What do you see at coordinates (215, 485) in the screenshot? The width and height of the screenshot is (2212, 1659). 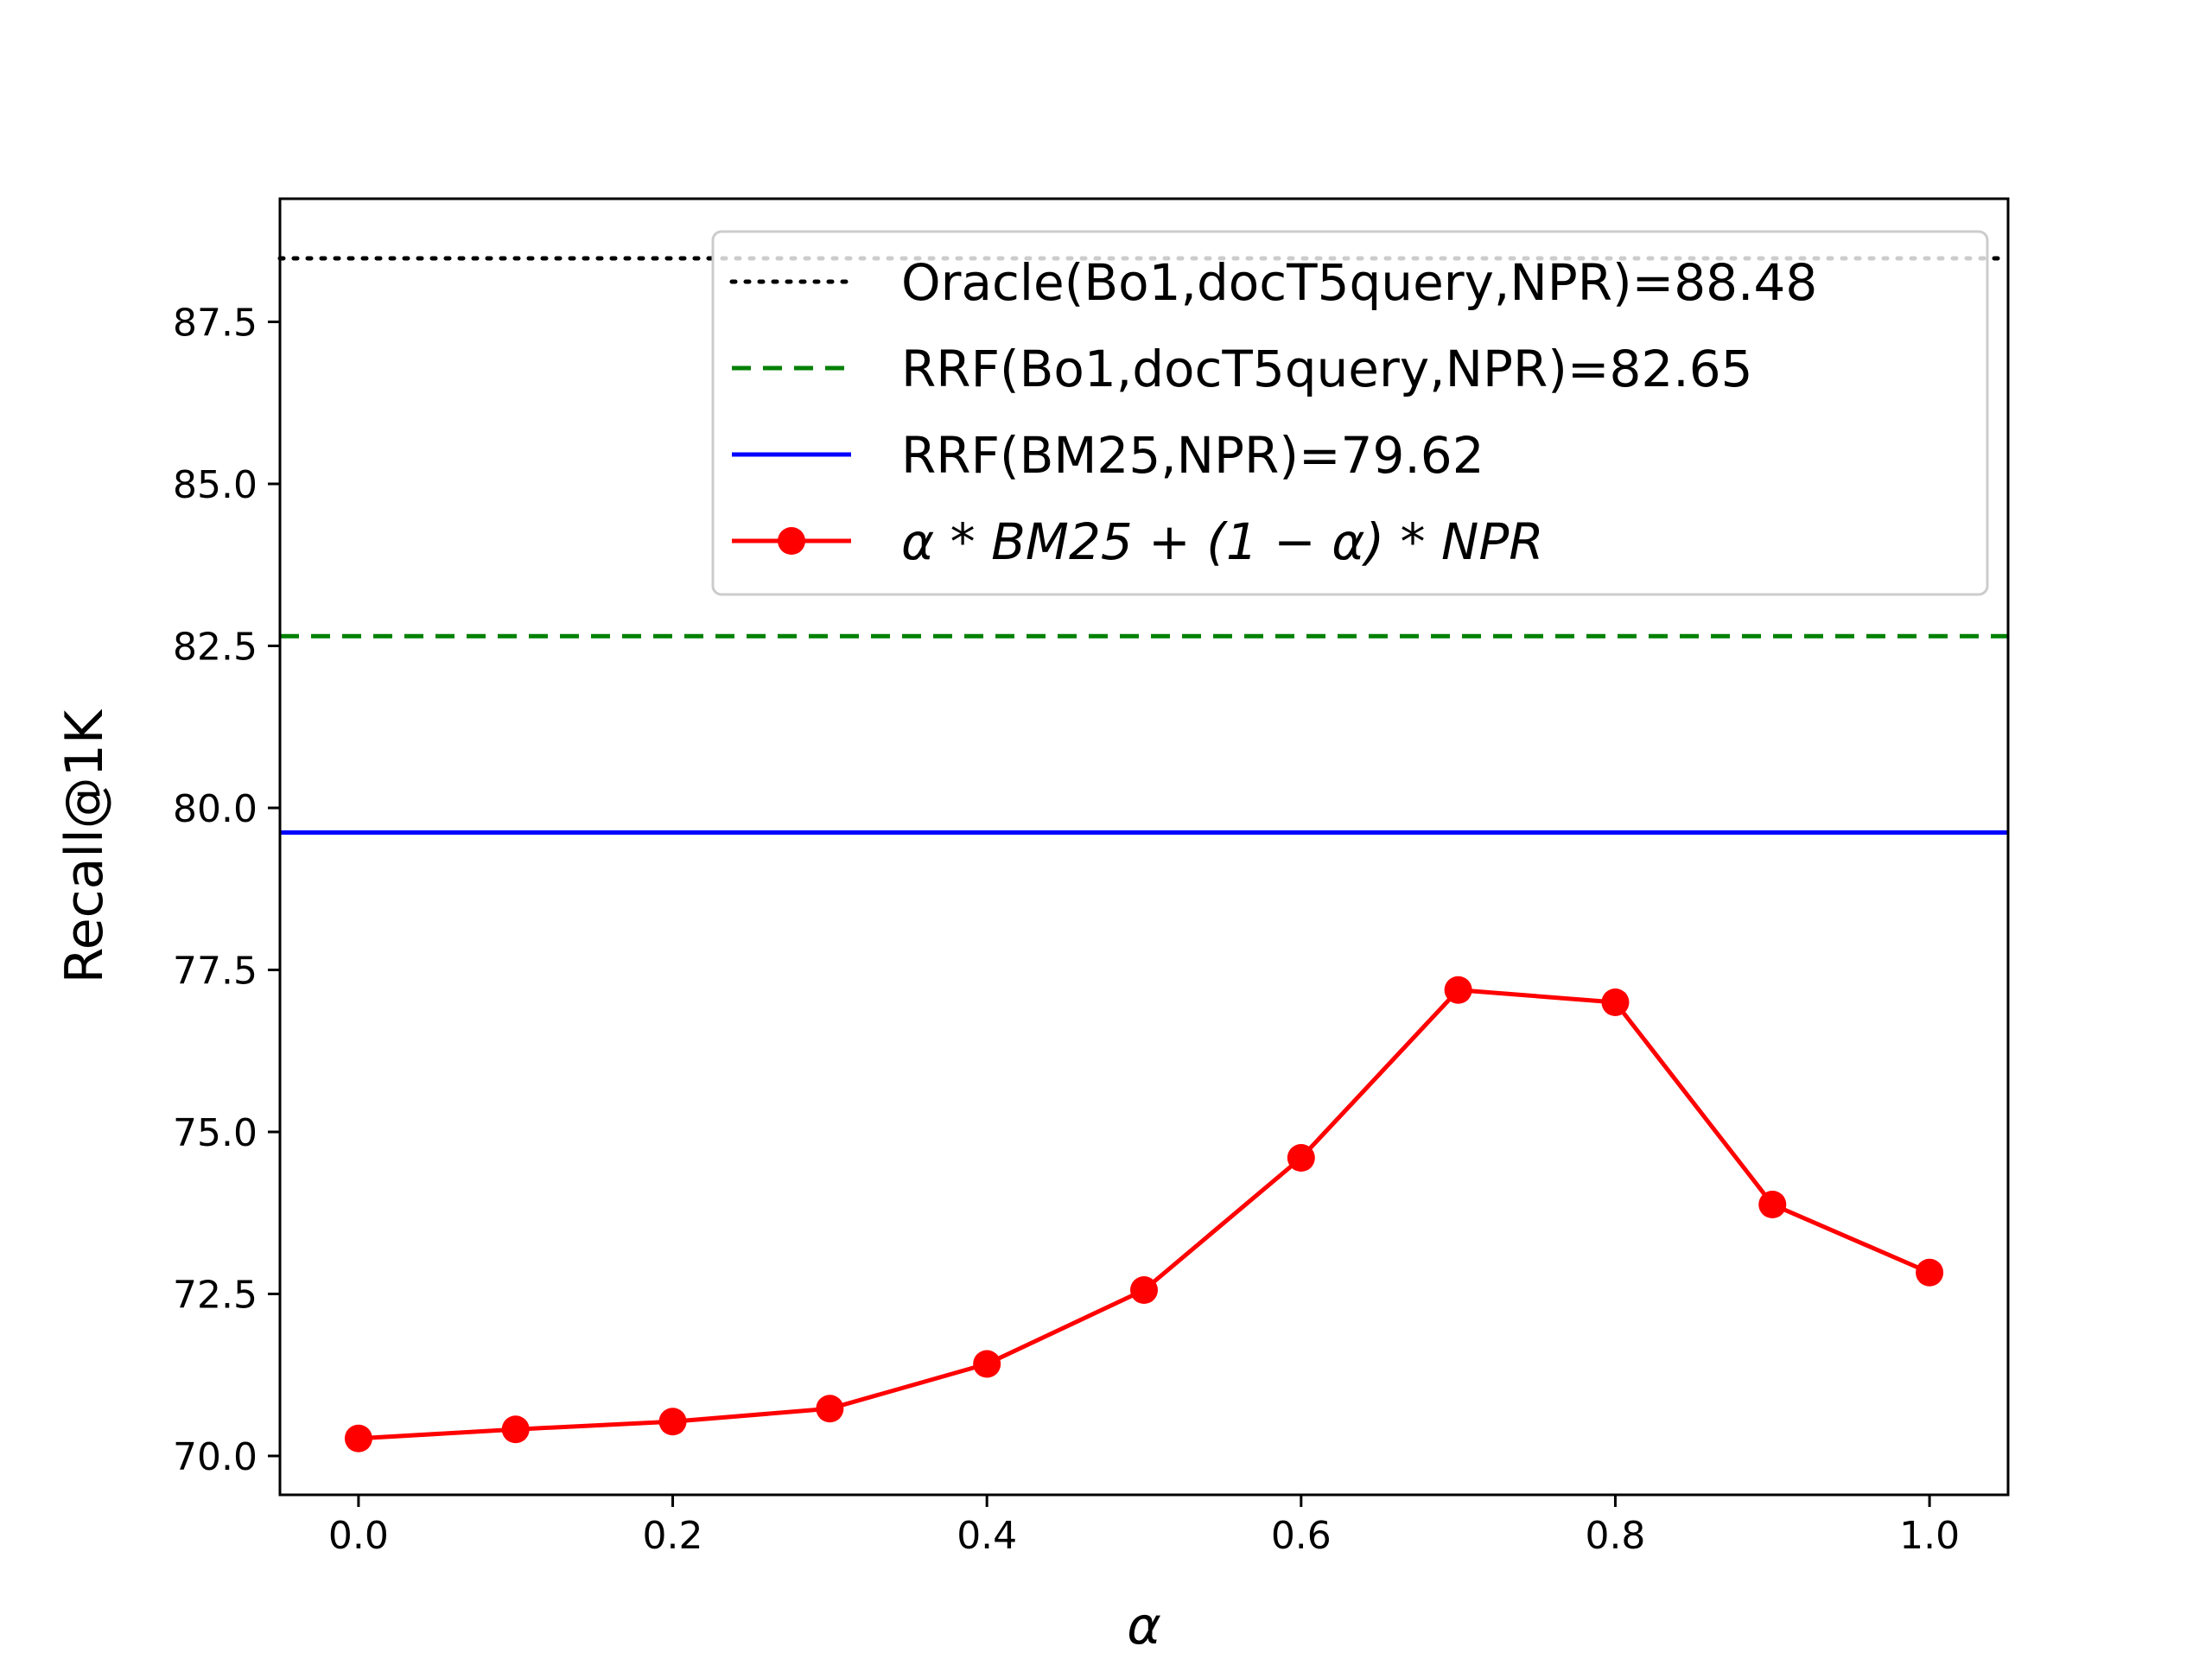 I see `y-tick-label: 85.0` at bounding box center [215, 485].